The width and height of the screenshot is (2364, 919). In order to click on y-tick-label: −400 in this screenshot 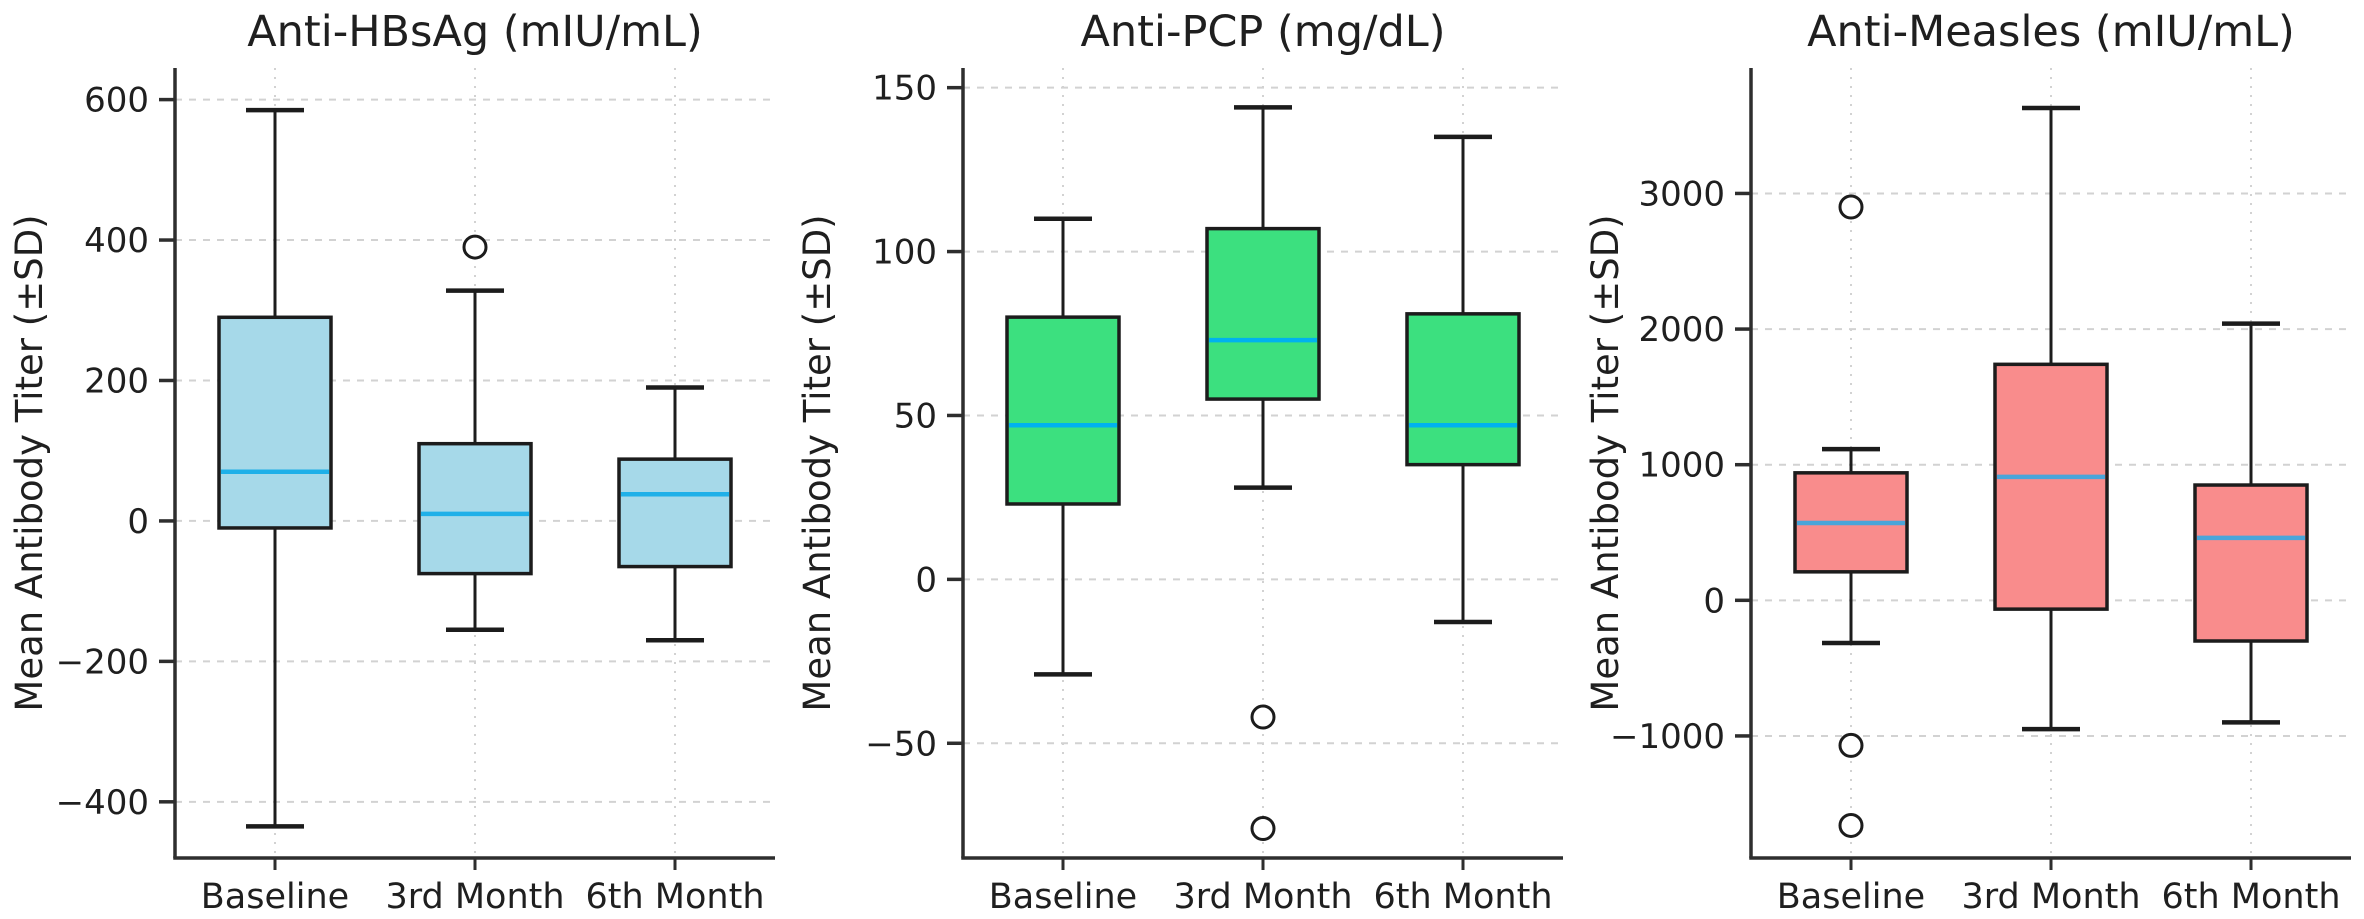, I will do `click(102, 803)`.